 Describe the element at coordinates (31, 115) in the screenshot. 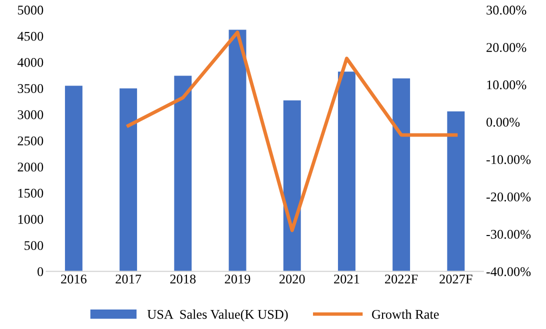

I see `y-tick-label: 3000` at that location.